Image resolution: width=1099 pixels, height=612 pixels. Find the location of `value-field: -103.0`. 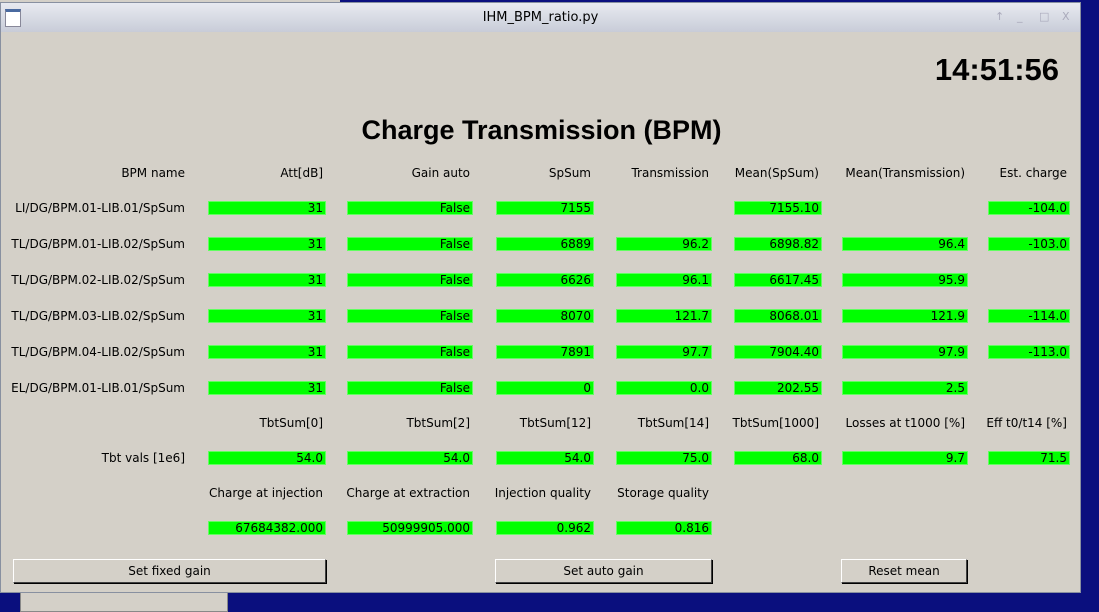

value-field: -103.0 is located at coordinates (1029, 244).